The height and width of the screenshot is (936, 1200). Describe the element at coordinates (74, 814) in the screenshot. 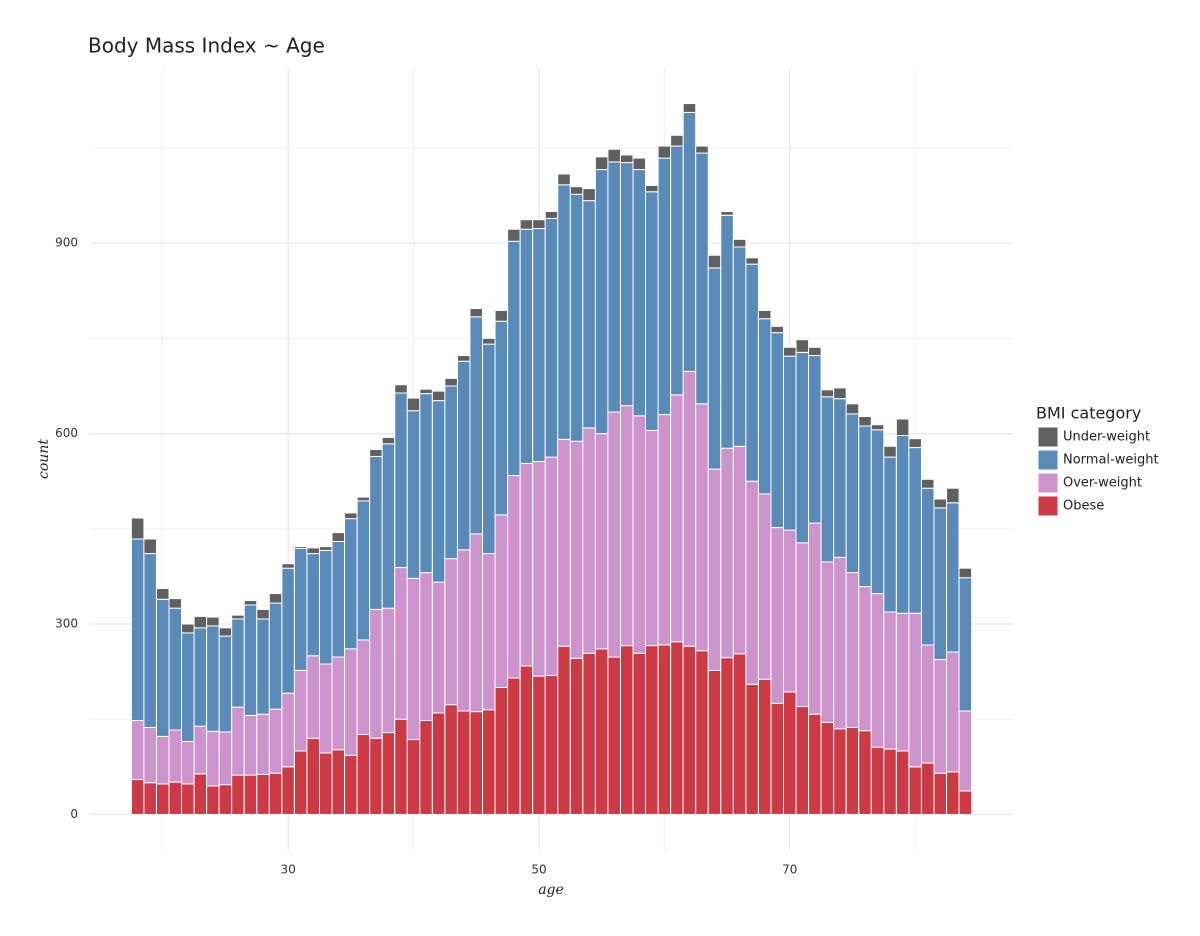

I see `y-tick-label: 0` at that location.